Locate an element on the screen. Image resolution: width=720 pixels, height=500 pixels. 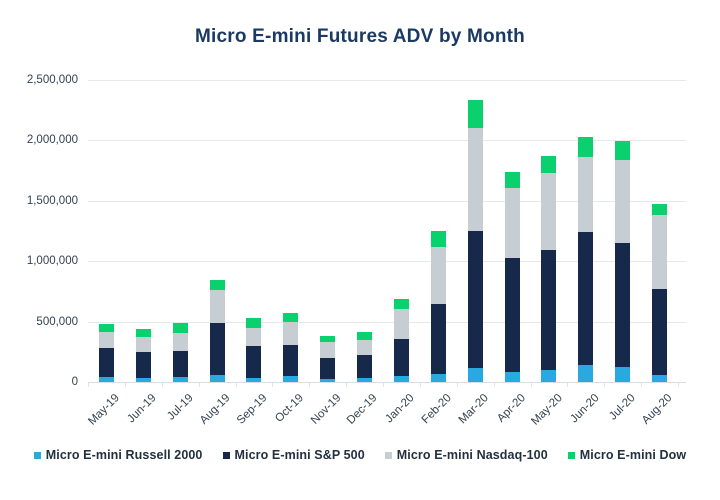
x-axis-tick-label: Nov-19 is located at coordinates (326, 409).